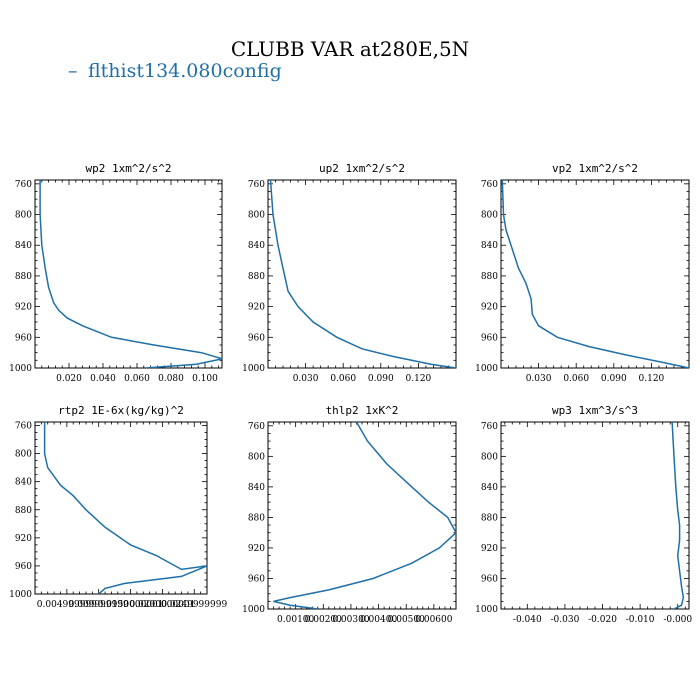  What do you see at coordinates (171, 379) in the screenshot?
I see `x-tick-label: 0.080` at bounding box center [171, 379].